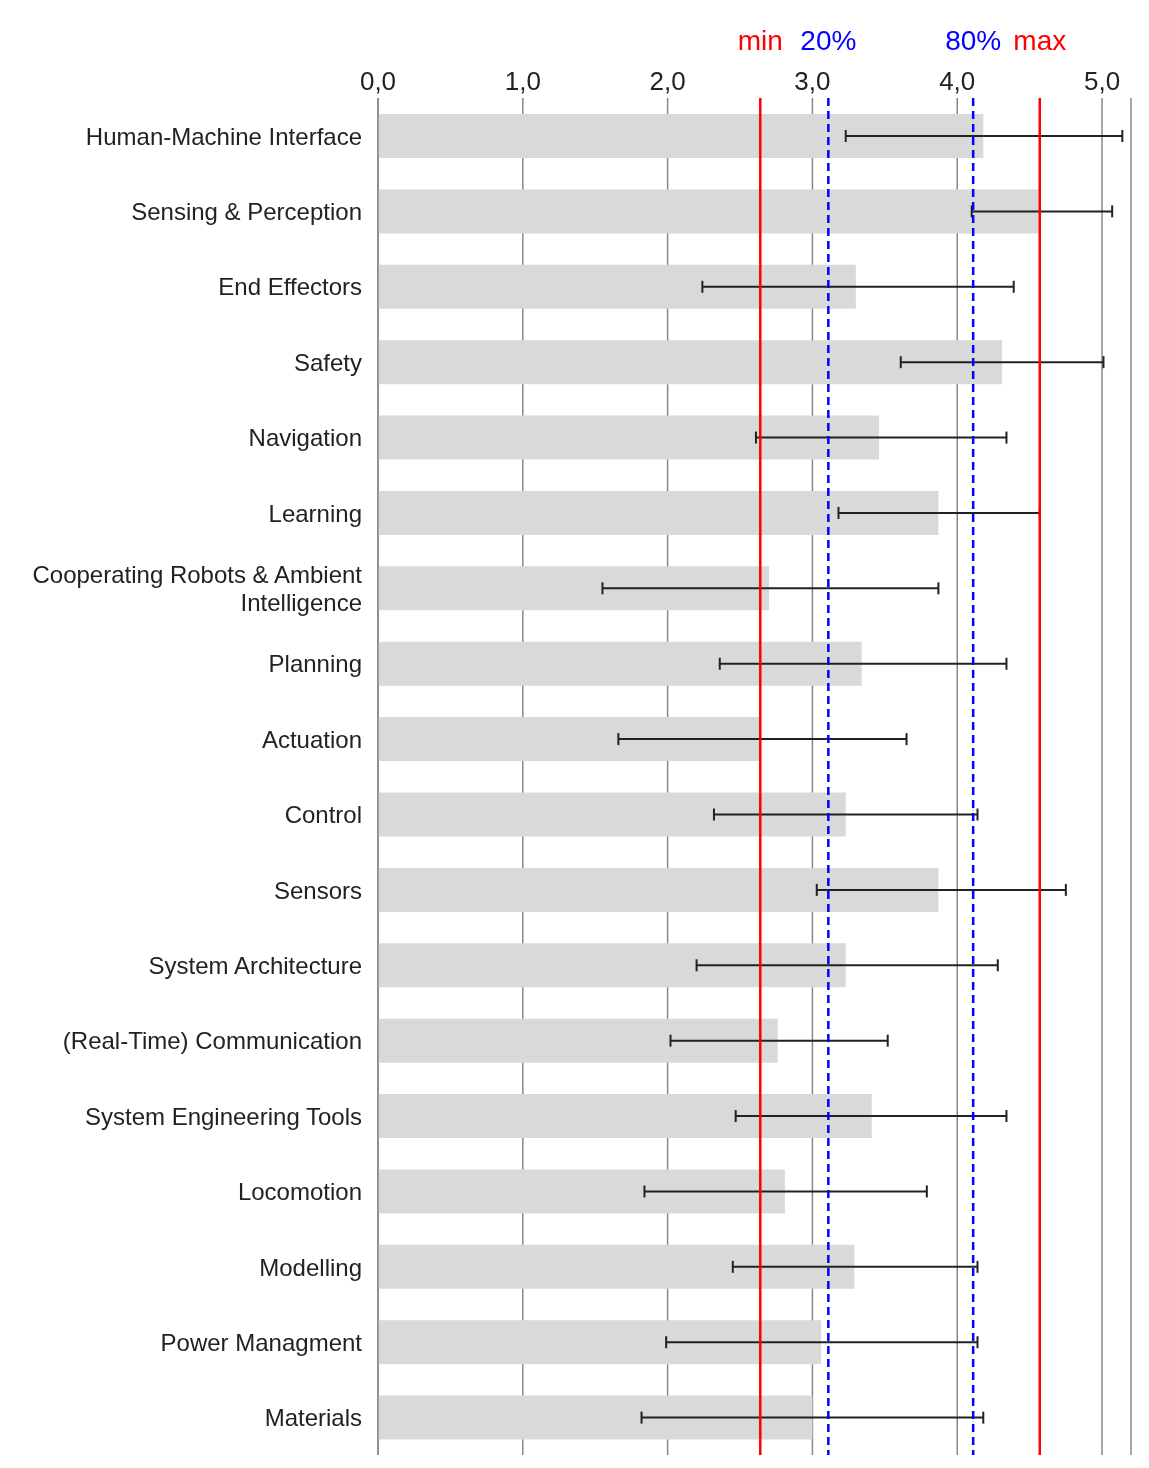 This screenshot has height=1468, width=1149. I want to click on x-tick-label: 0,0, so click(378, 81).